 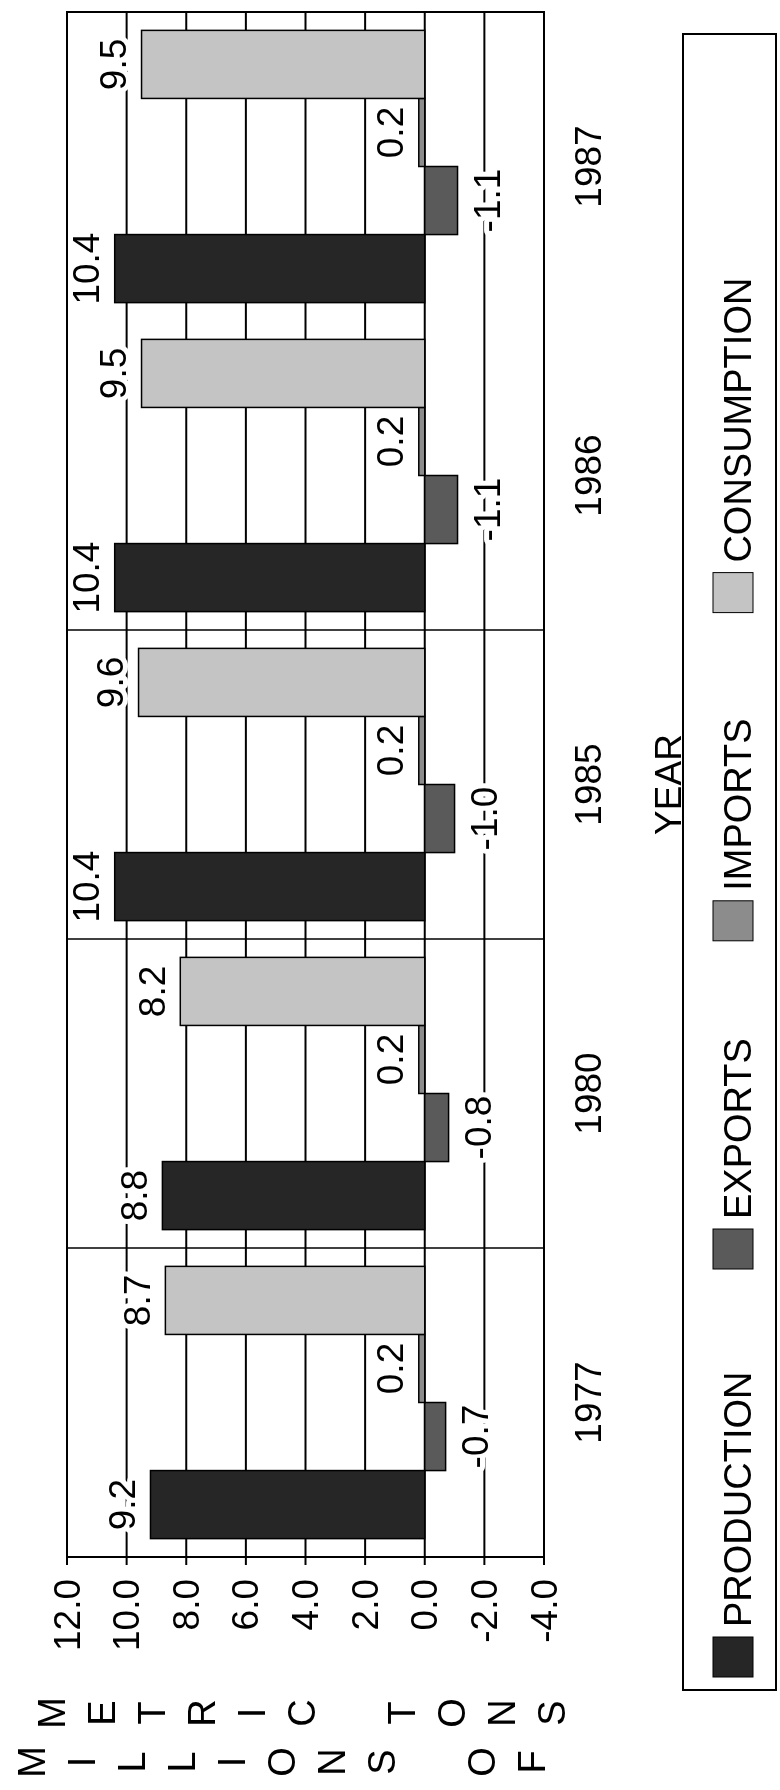 What do you see at coordinates (67, 1615) in the screenshot?
I see `x-tick-label: 12.0` at bounding box center [67, 1615].